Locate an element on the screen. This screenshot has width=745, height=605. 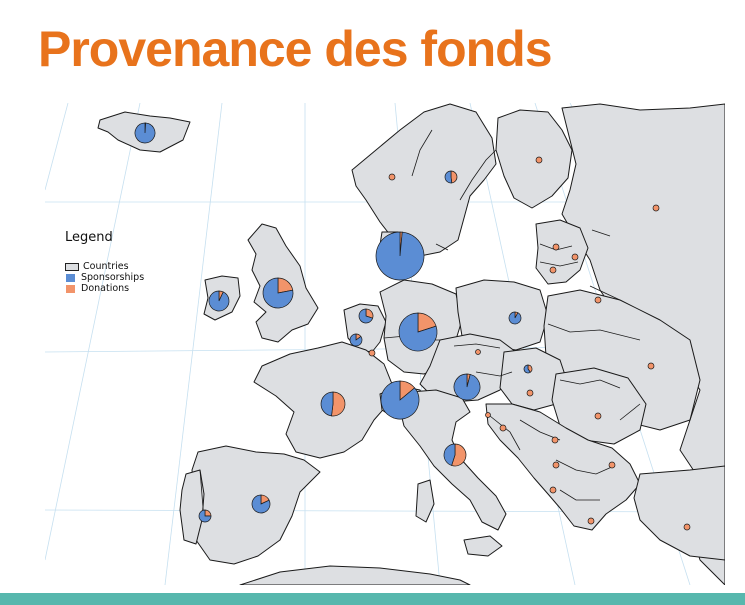
pie-sweden is located at coordinates (451, 177).